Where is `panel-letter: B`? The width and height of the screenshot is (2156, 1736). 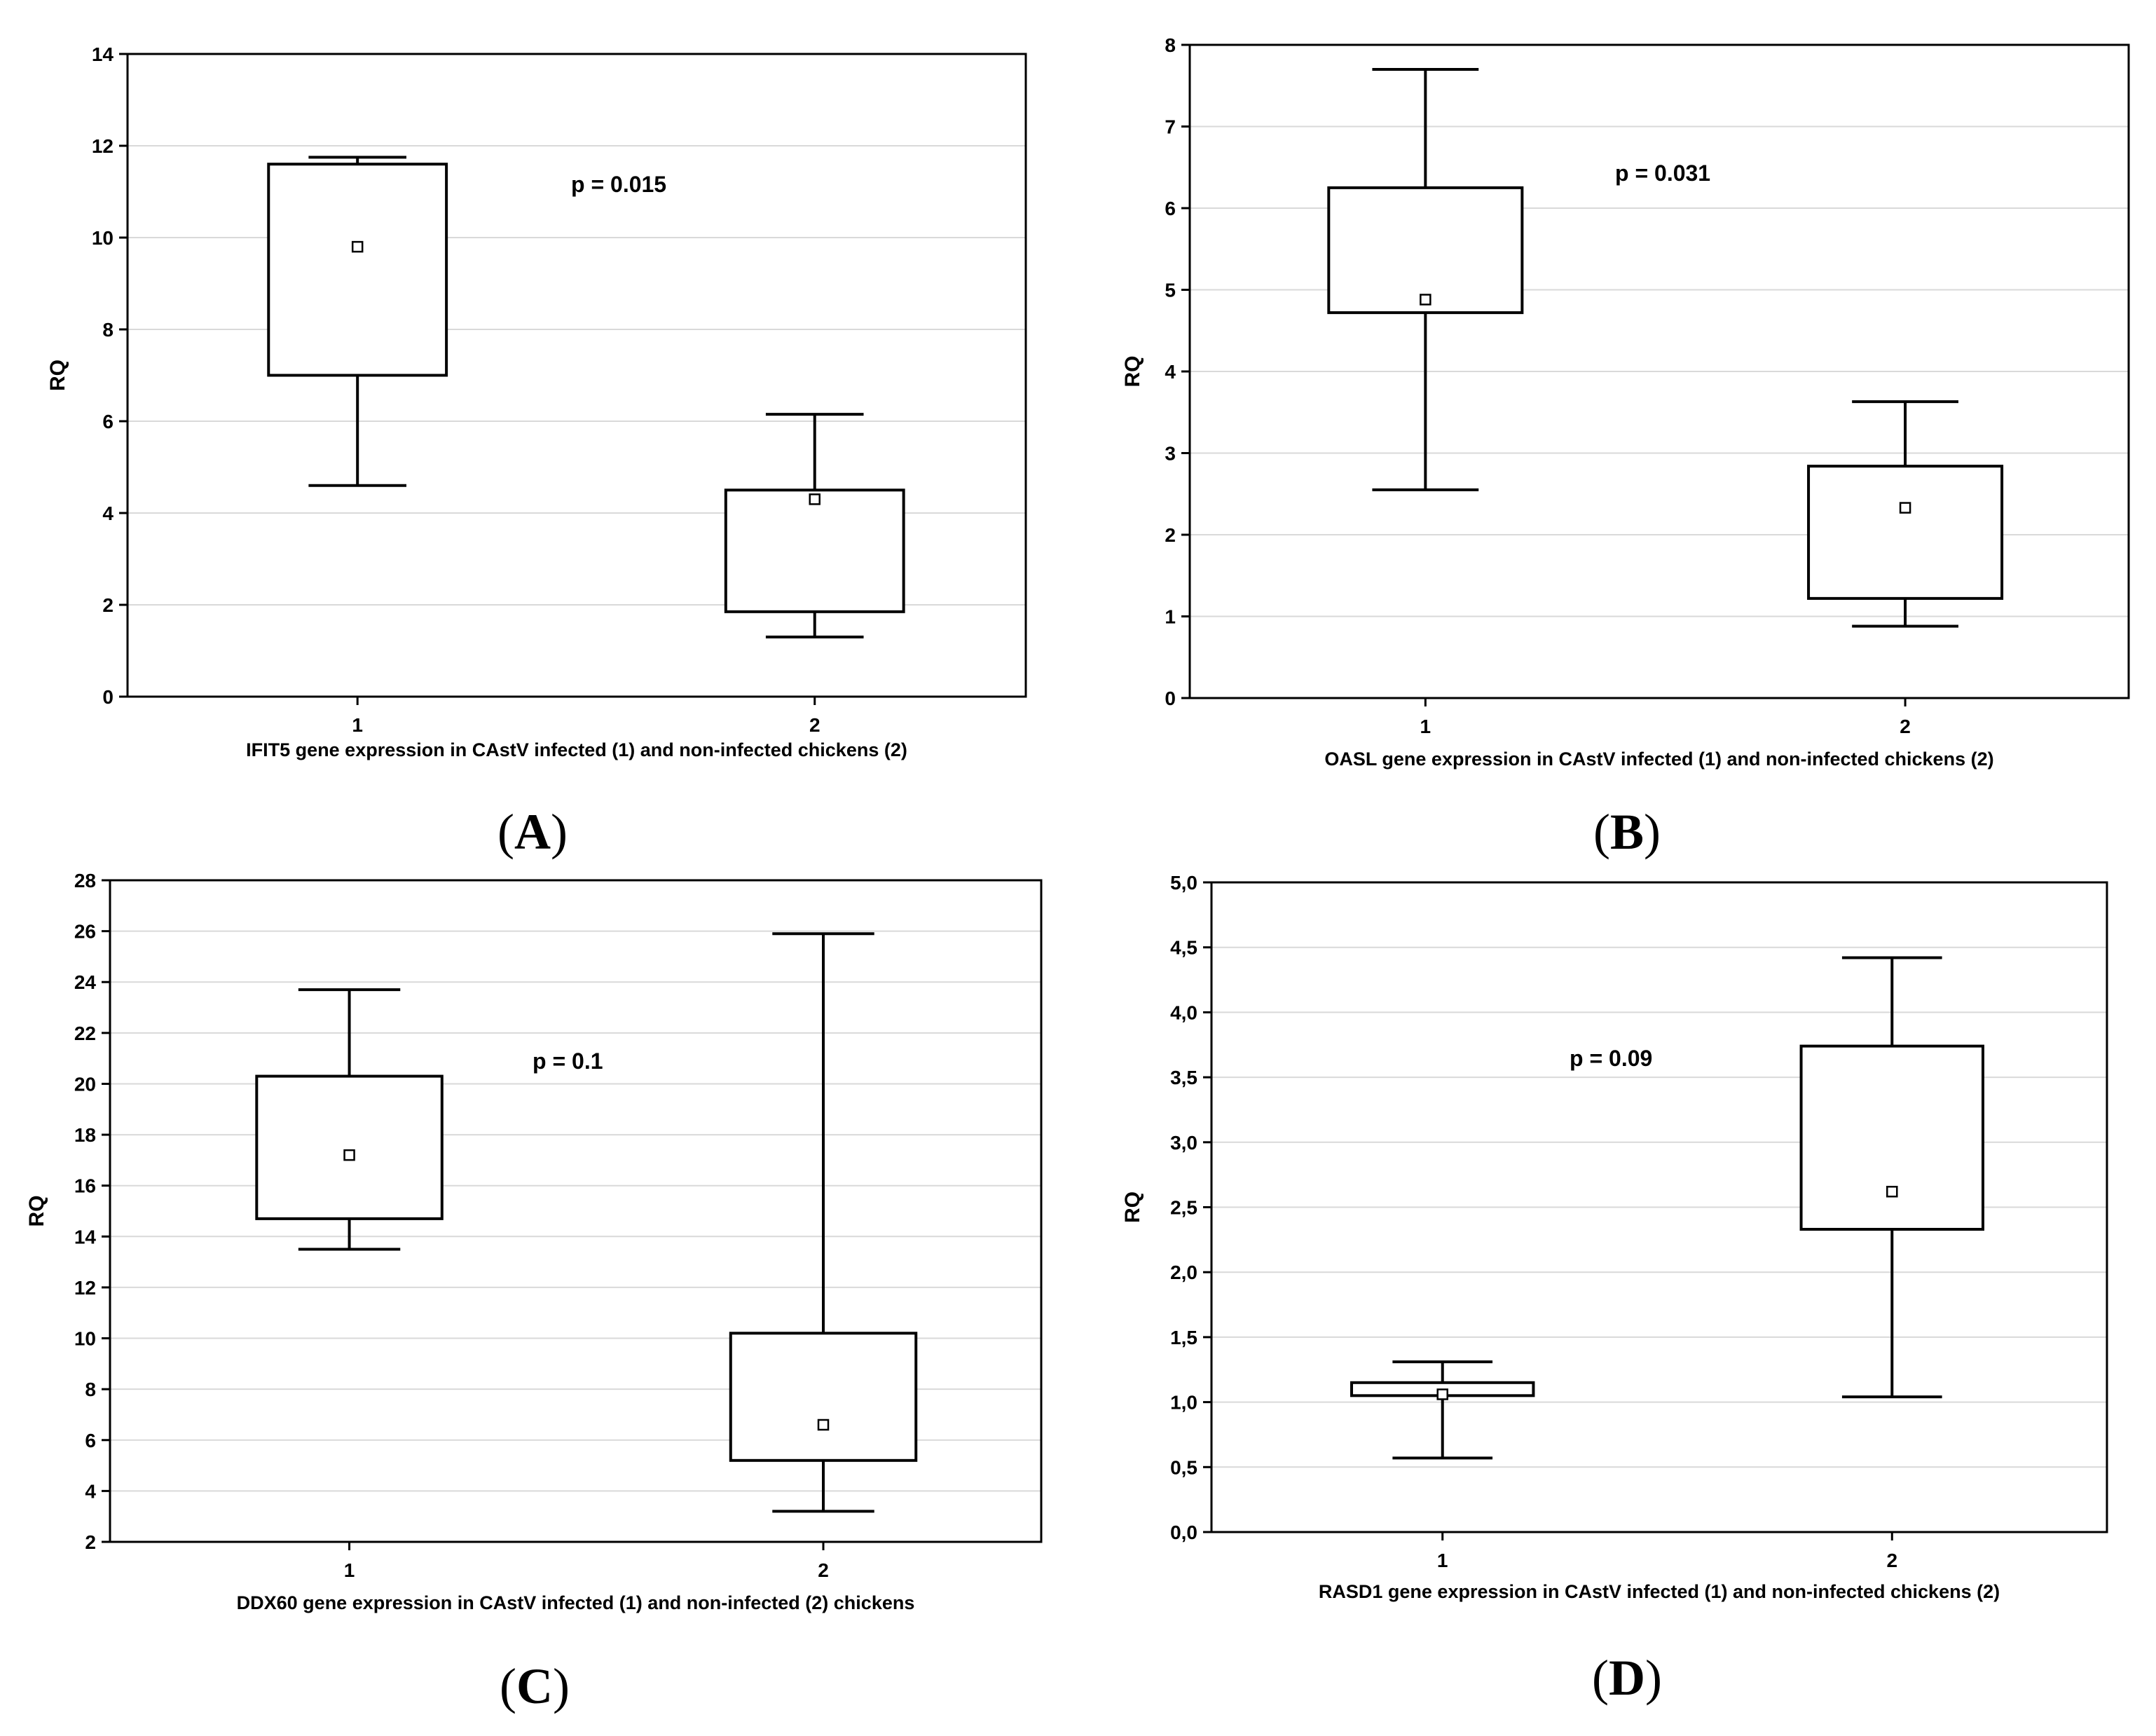 panel-letter: B is located at coordinates (1627, 832).